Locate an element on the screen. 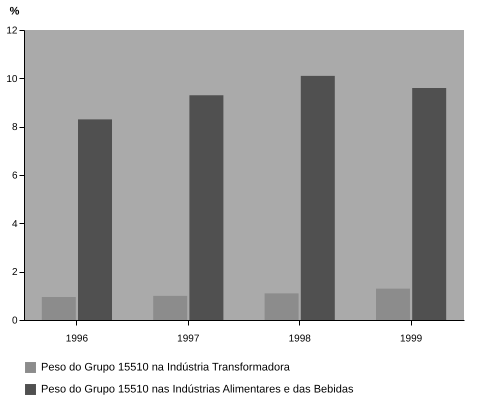 The width and height of the screenshot is (498, 418). y-tick-label: 0 is located at coordinates (15, 321).